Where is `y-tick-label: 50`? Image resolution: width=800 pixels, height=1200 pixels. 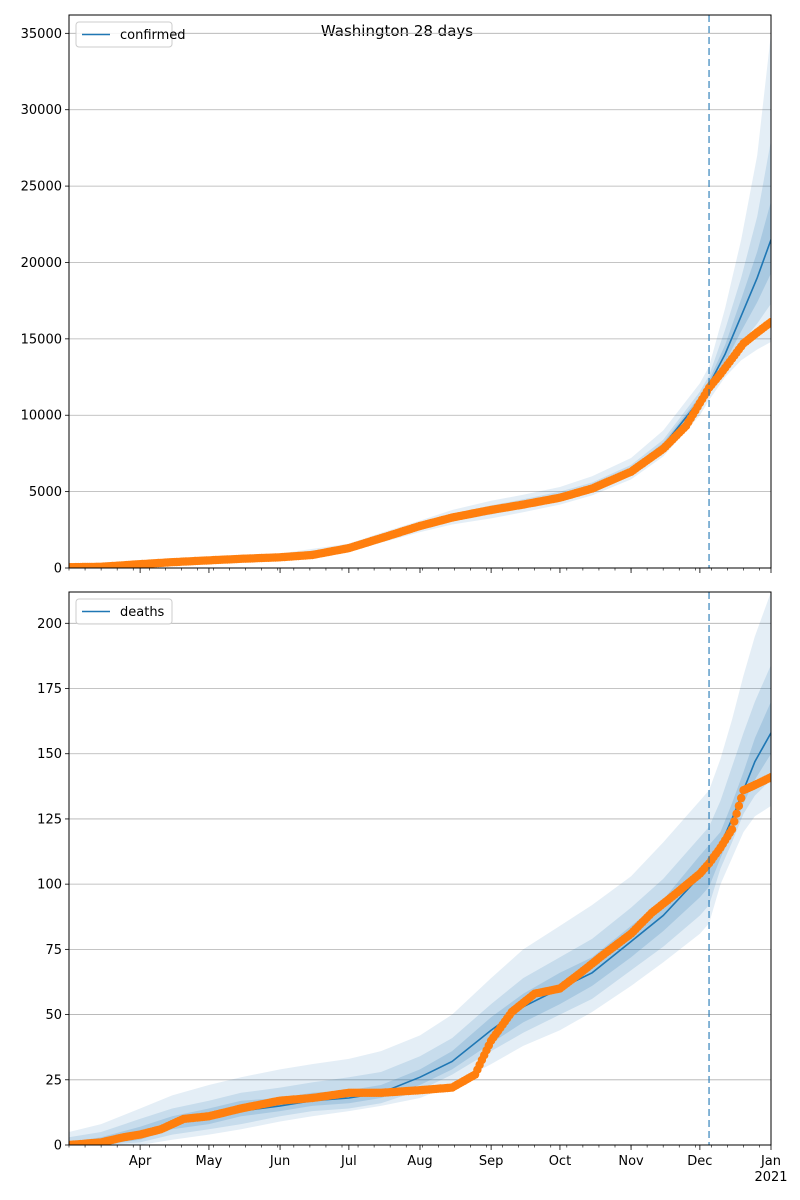 y-tick-label: 50 is located at coordinates (53, 1015).